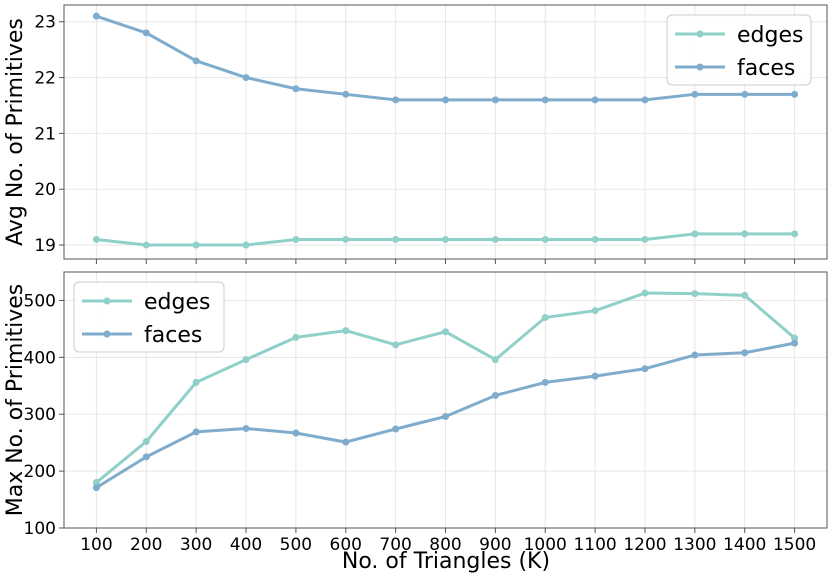 This screenshot has height=576, width=830. I want to click on x-tick-label: 300, so click(196, 545).